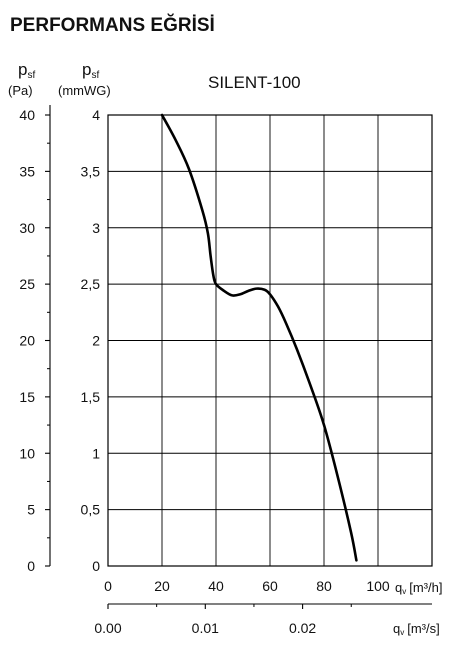 The height and width of the screenshot is (647, 471). I want to click on y-right-tick-label: 4, so click(96, 115).